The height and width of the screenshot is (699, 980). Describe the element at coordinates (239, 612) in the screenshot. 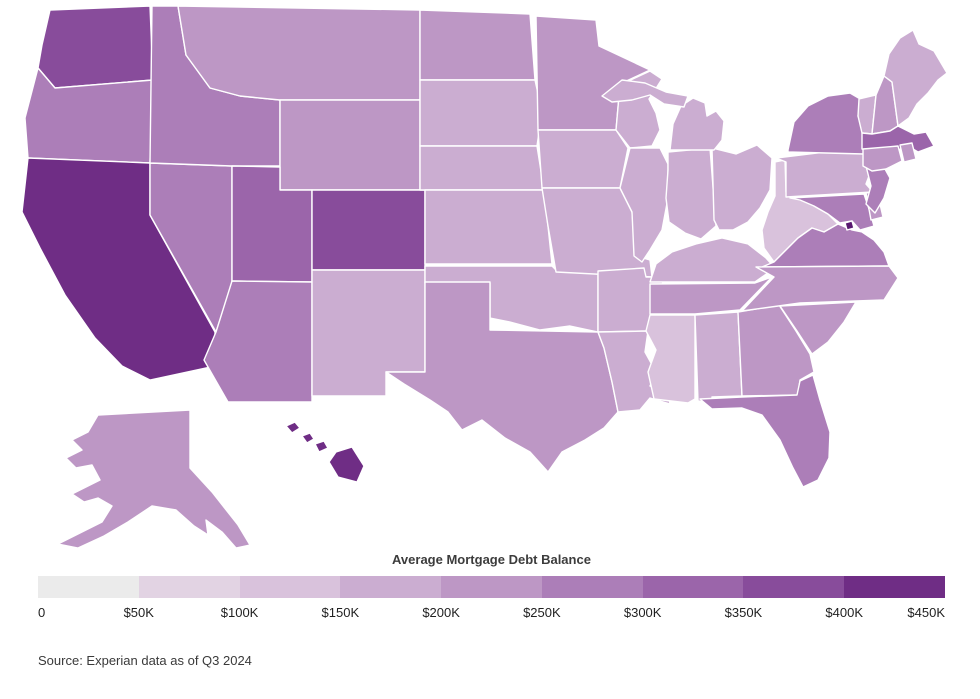

I see `legend-tick: $100K` at that location.